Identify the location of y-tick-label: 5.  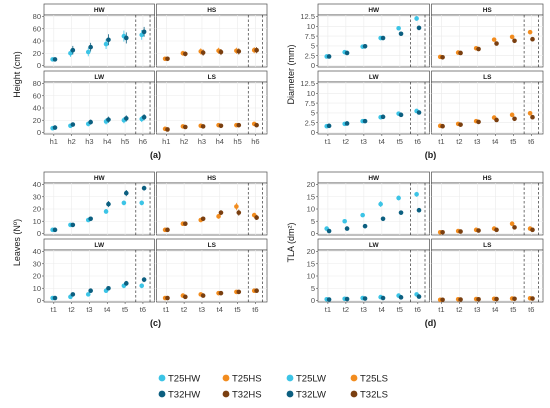
(313, 221).